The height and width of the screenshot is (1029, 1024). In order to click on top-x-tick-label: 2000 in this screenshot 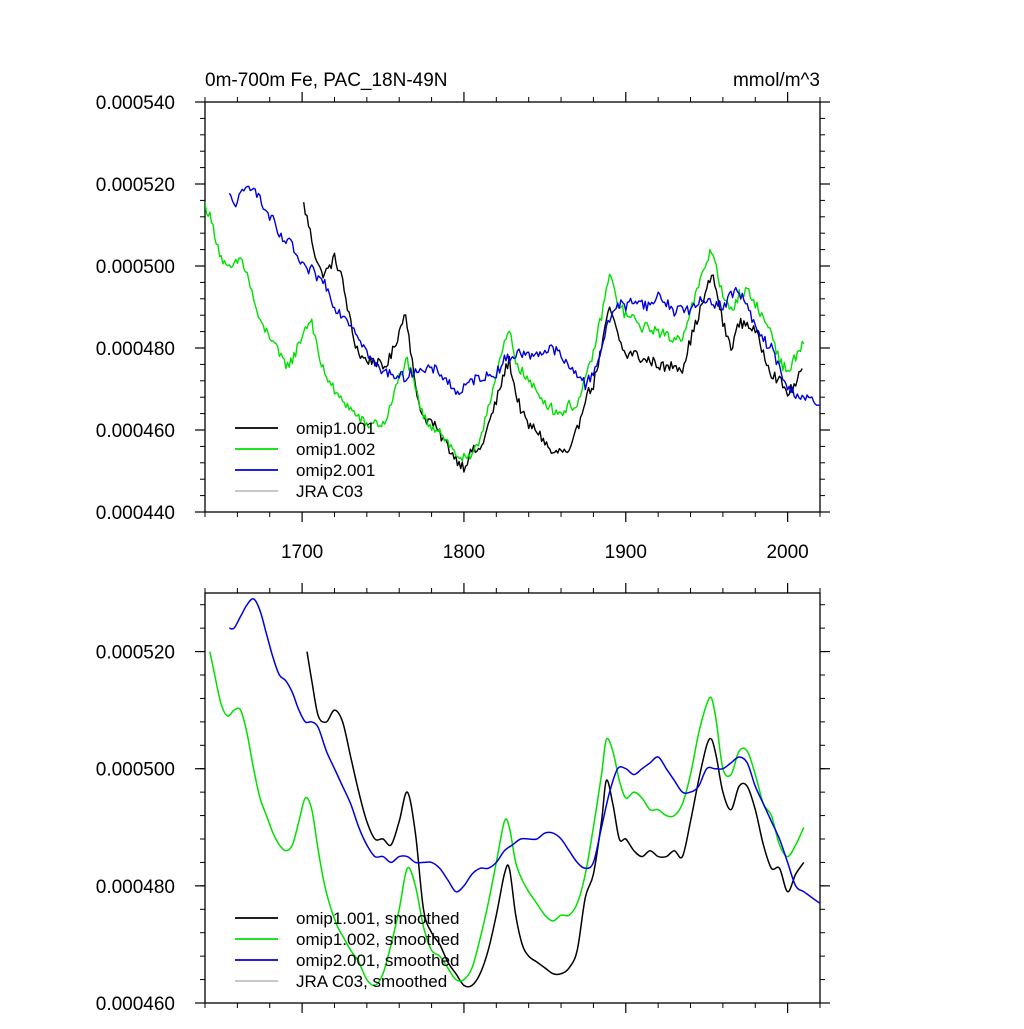, I will do `click(787, 552)`.